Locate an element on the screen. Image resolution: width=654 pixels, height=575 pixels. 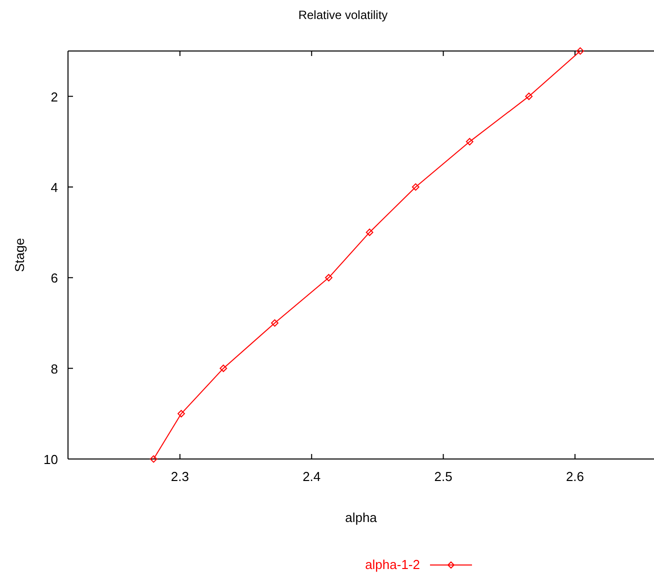
x-tick-label: 2.4 is located at coordinates (311, 476).